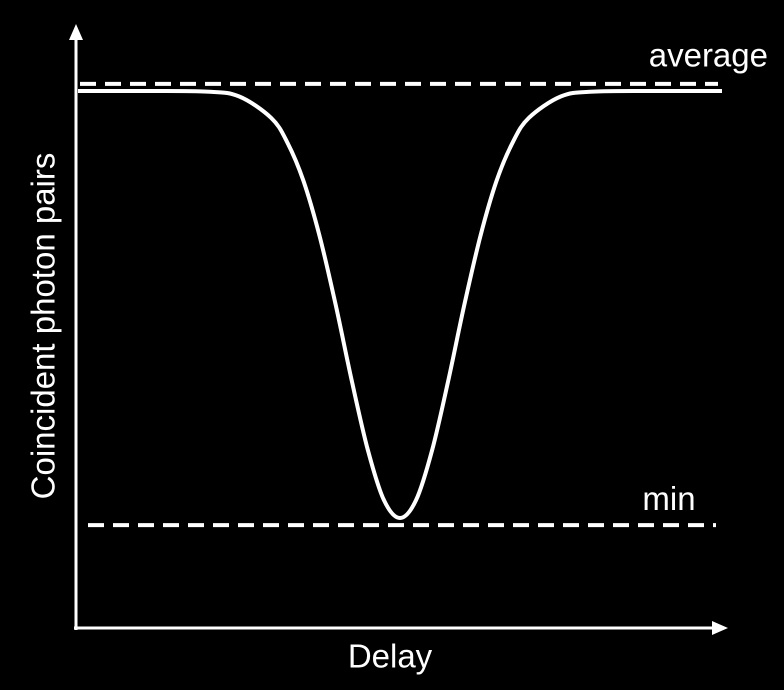  I want to click on x-axis-label: Delay, so click(390, 656).